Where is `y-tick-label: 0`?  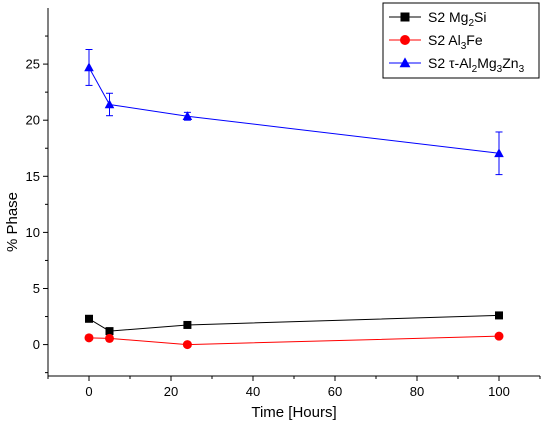
y-tick-label: 0 is located at coordinates (36, 344).